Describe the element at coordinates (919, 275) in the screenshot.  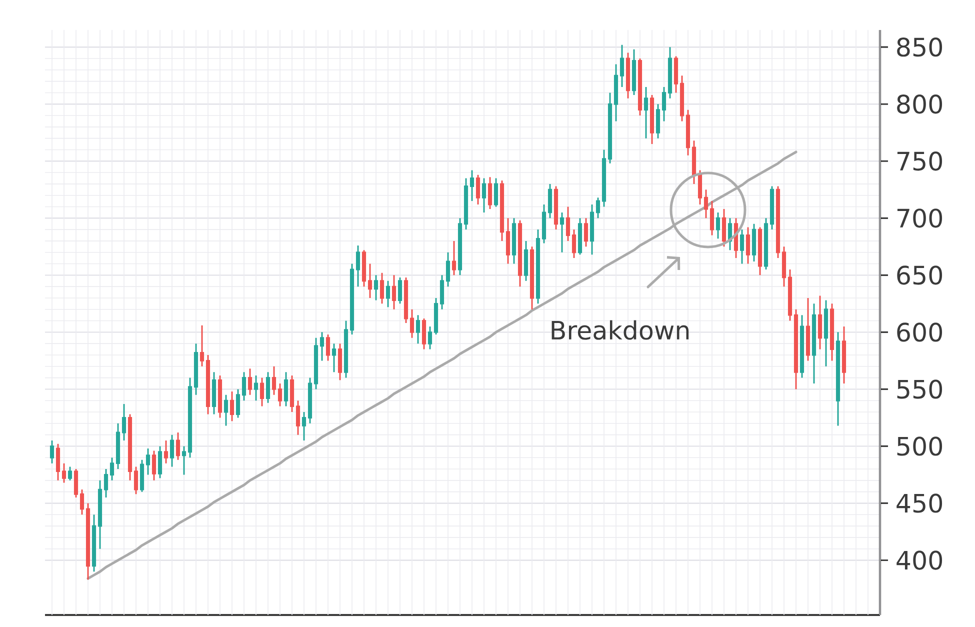
I see `y-tick-label: 650` at that location.